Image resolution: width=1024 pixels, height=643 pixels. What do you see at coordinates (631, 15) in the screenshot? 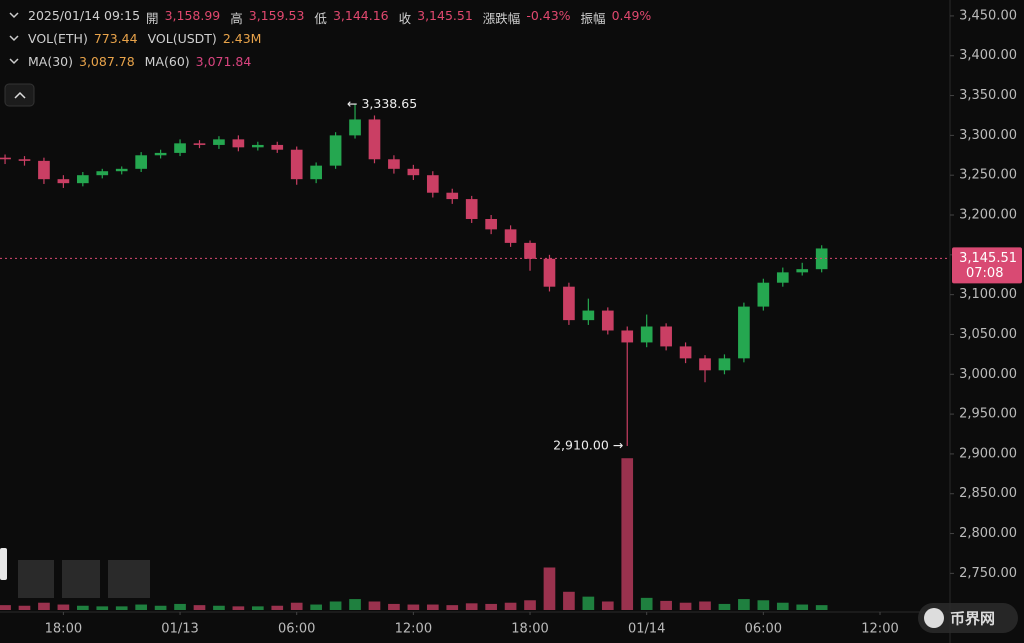
I see `field-value: 0.49%` at bounding box center [631, 15].